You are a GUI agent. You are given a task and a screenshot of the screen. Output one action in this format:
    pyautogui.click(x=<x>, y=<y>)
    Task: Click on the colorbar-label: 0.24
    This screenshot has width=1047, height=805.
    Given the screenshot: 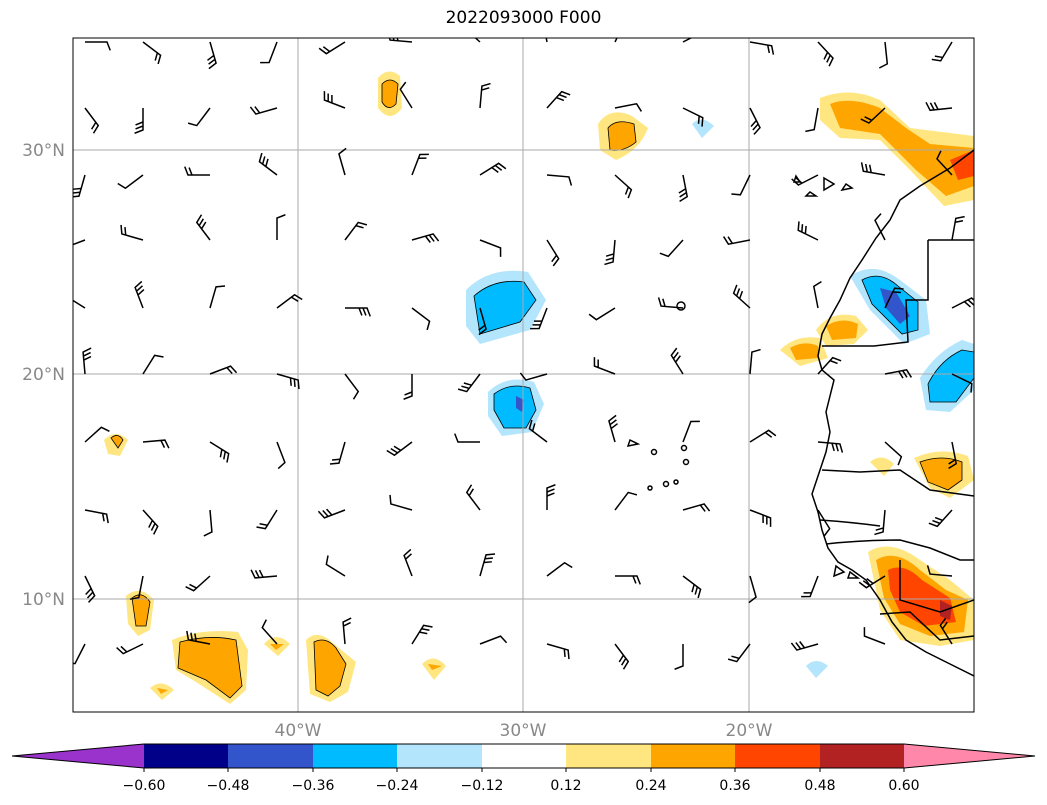 What is the action you would take?
    pyautogui.click(x=650, y=786)
    